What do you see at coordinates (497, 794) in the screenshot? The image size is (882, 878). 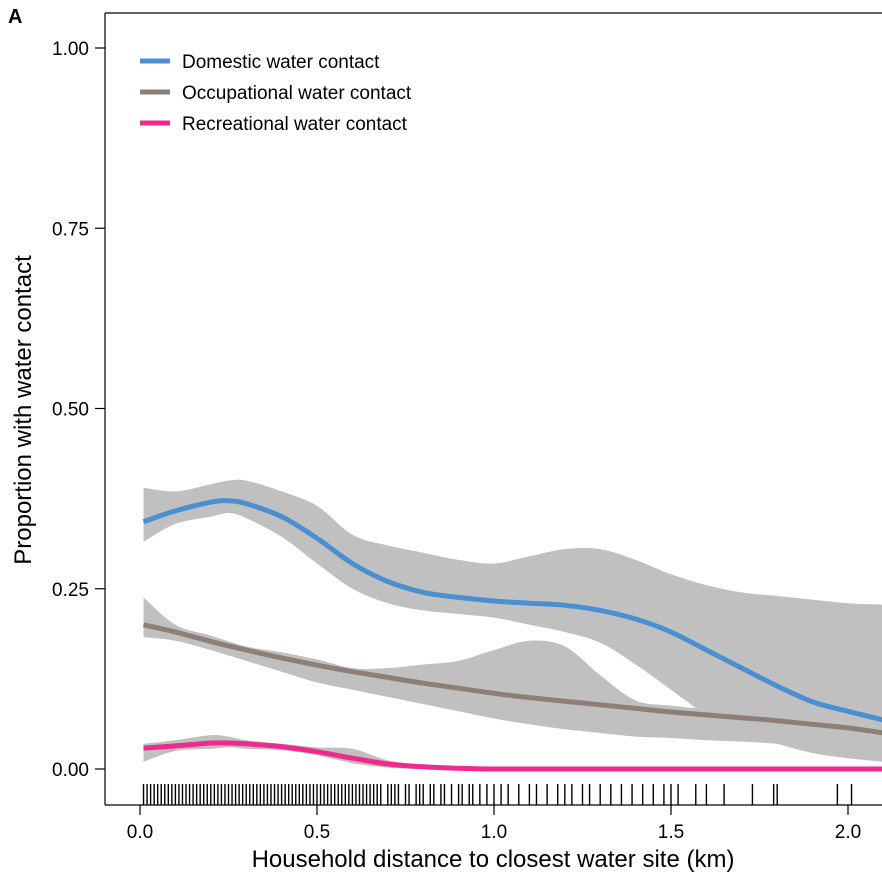 I see `rug-marks` at bounding box center [497, 794].